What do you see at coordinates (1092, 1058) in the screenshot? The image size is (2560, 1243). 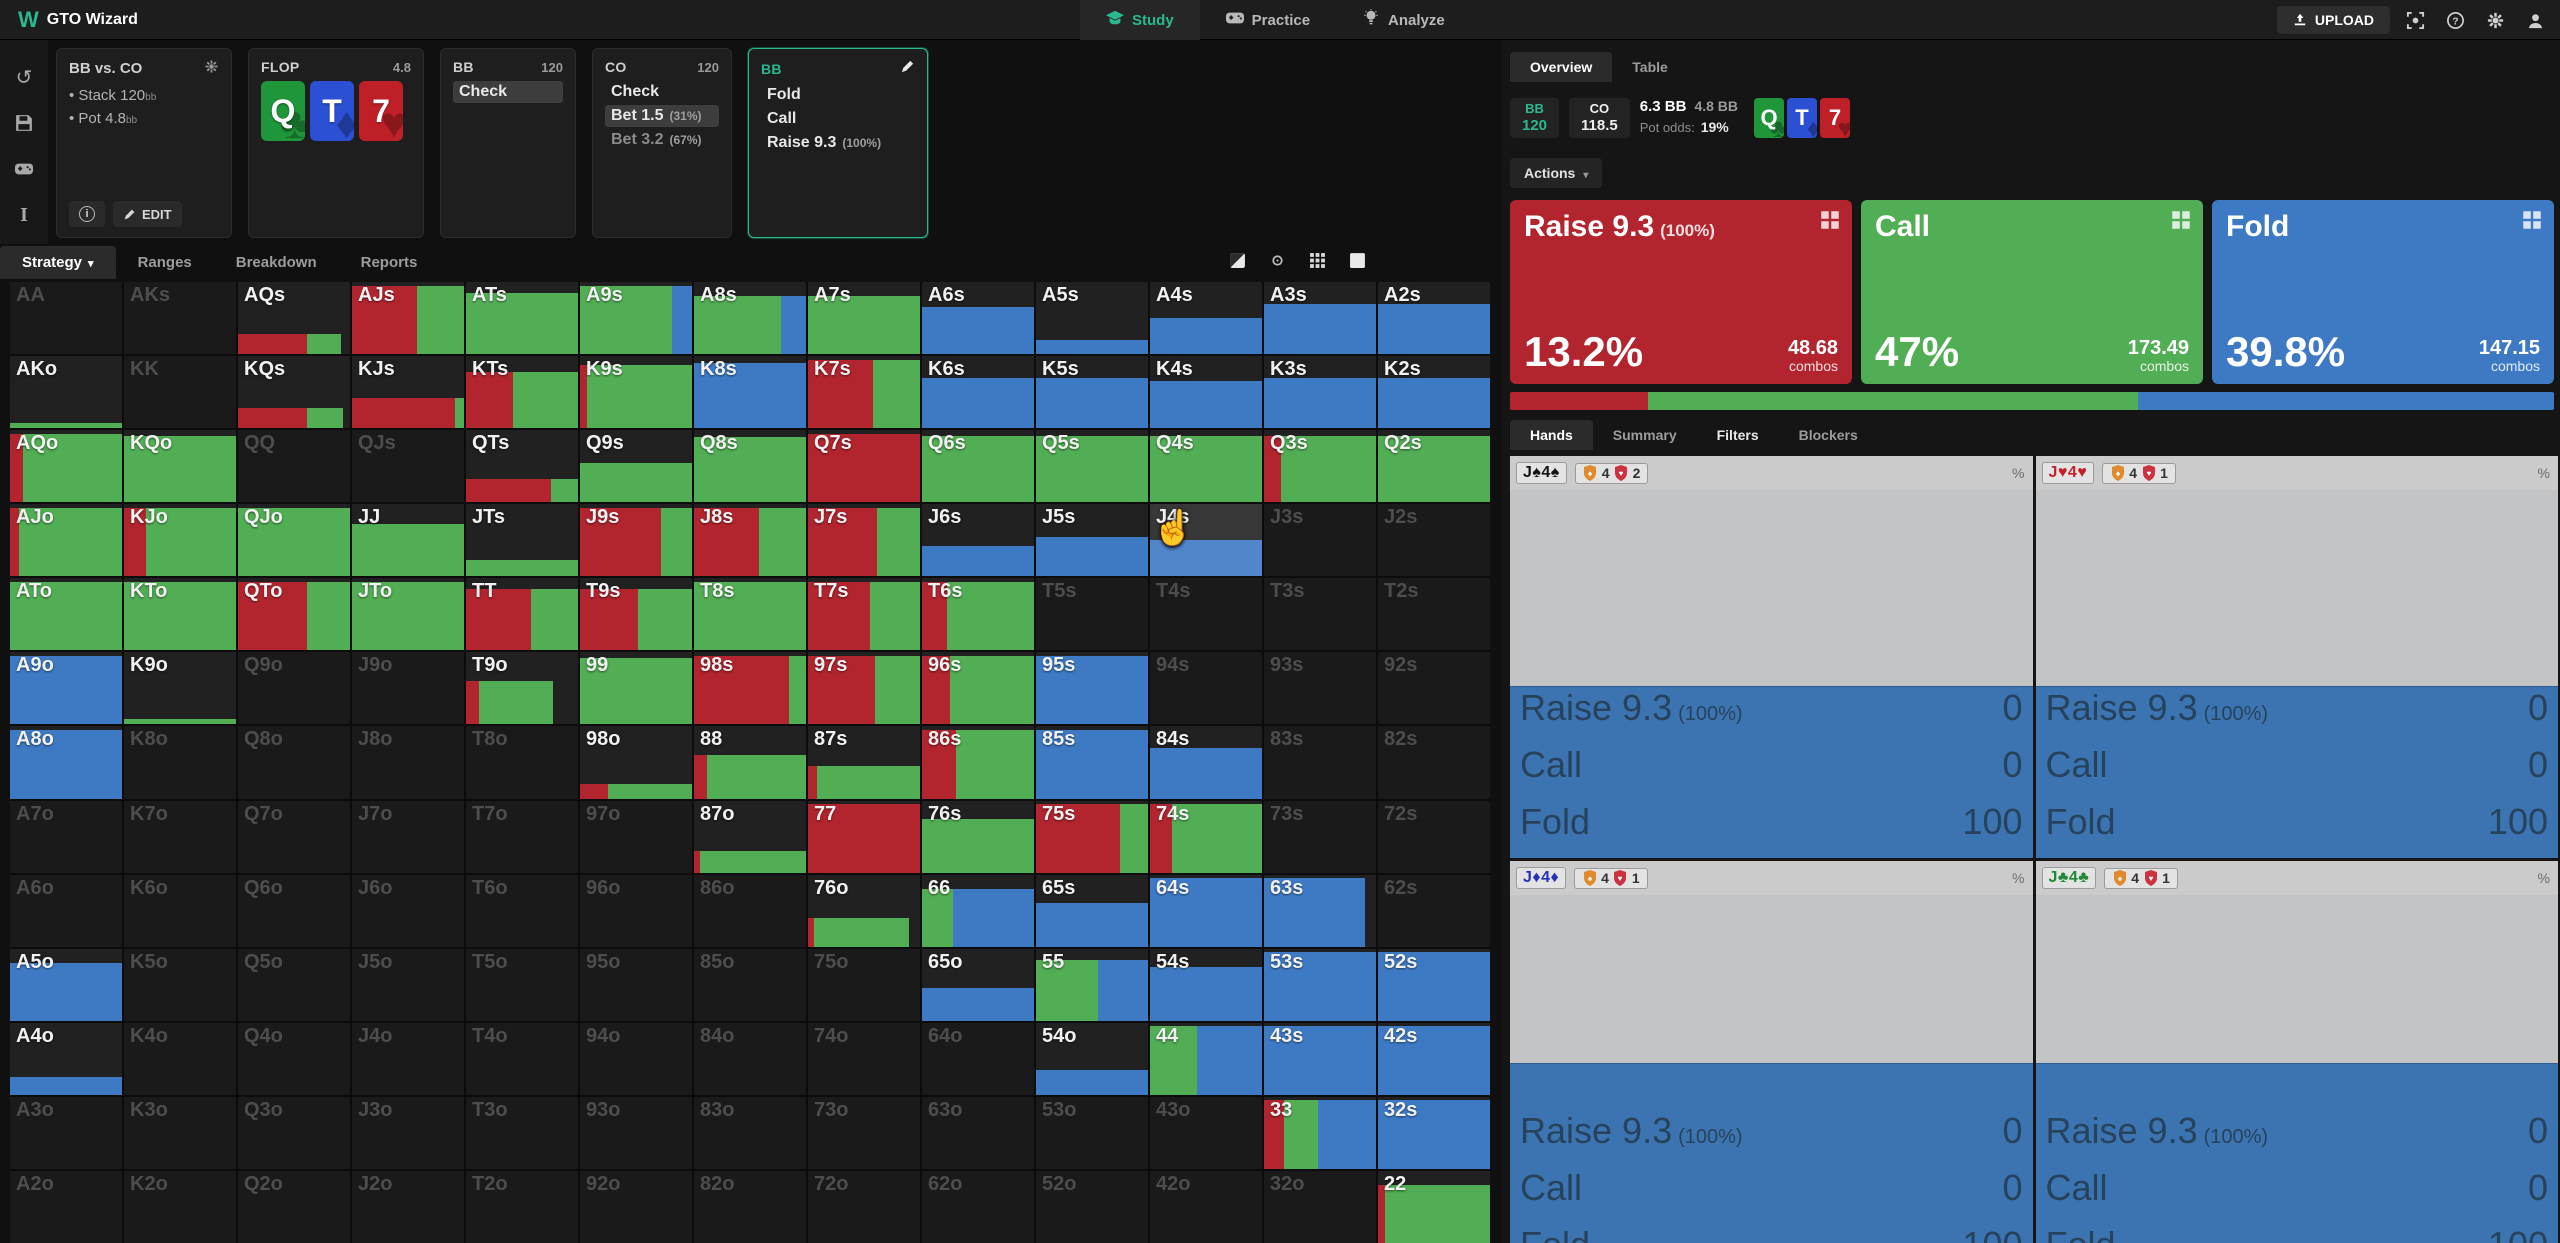 I see `matrix-cell-54o: 54o` at bounding box center [1092, 1058].